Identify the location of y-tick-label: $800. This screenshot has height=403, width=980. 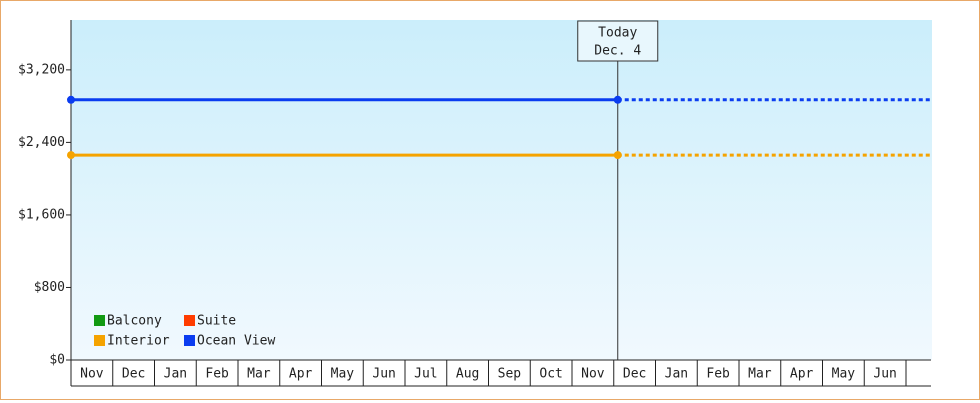
(49, 287).